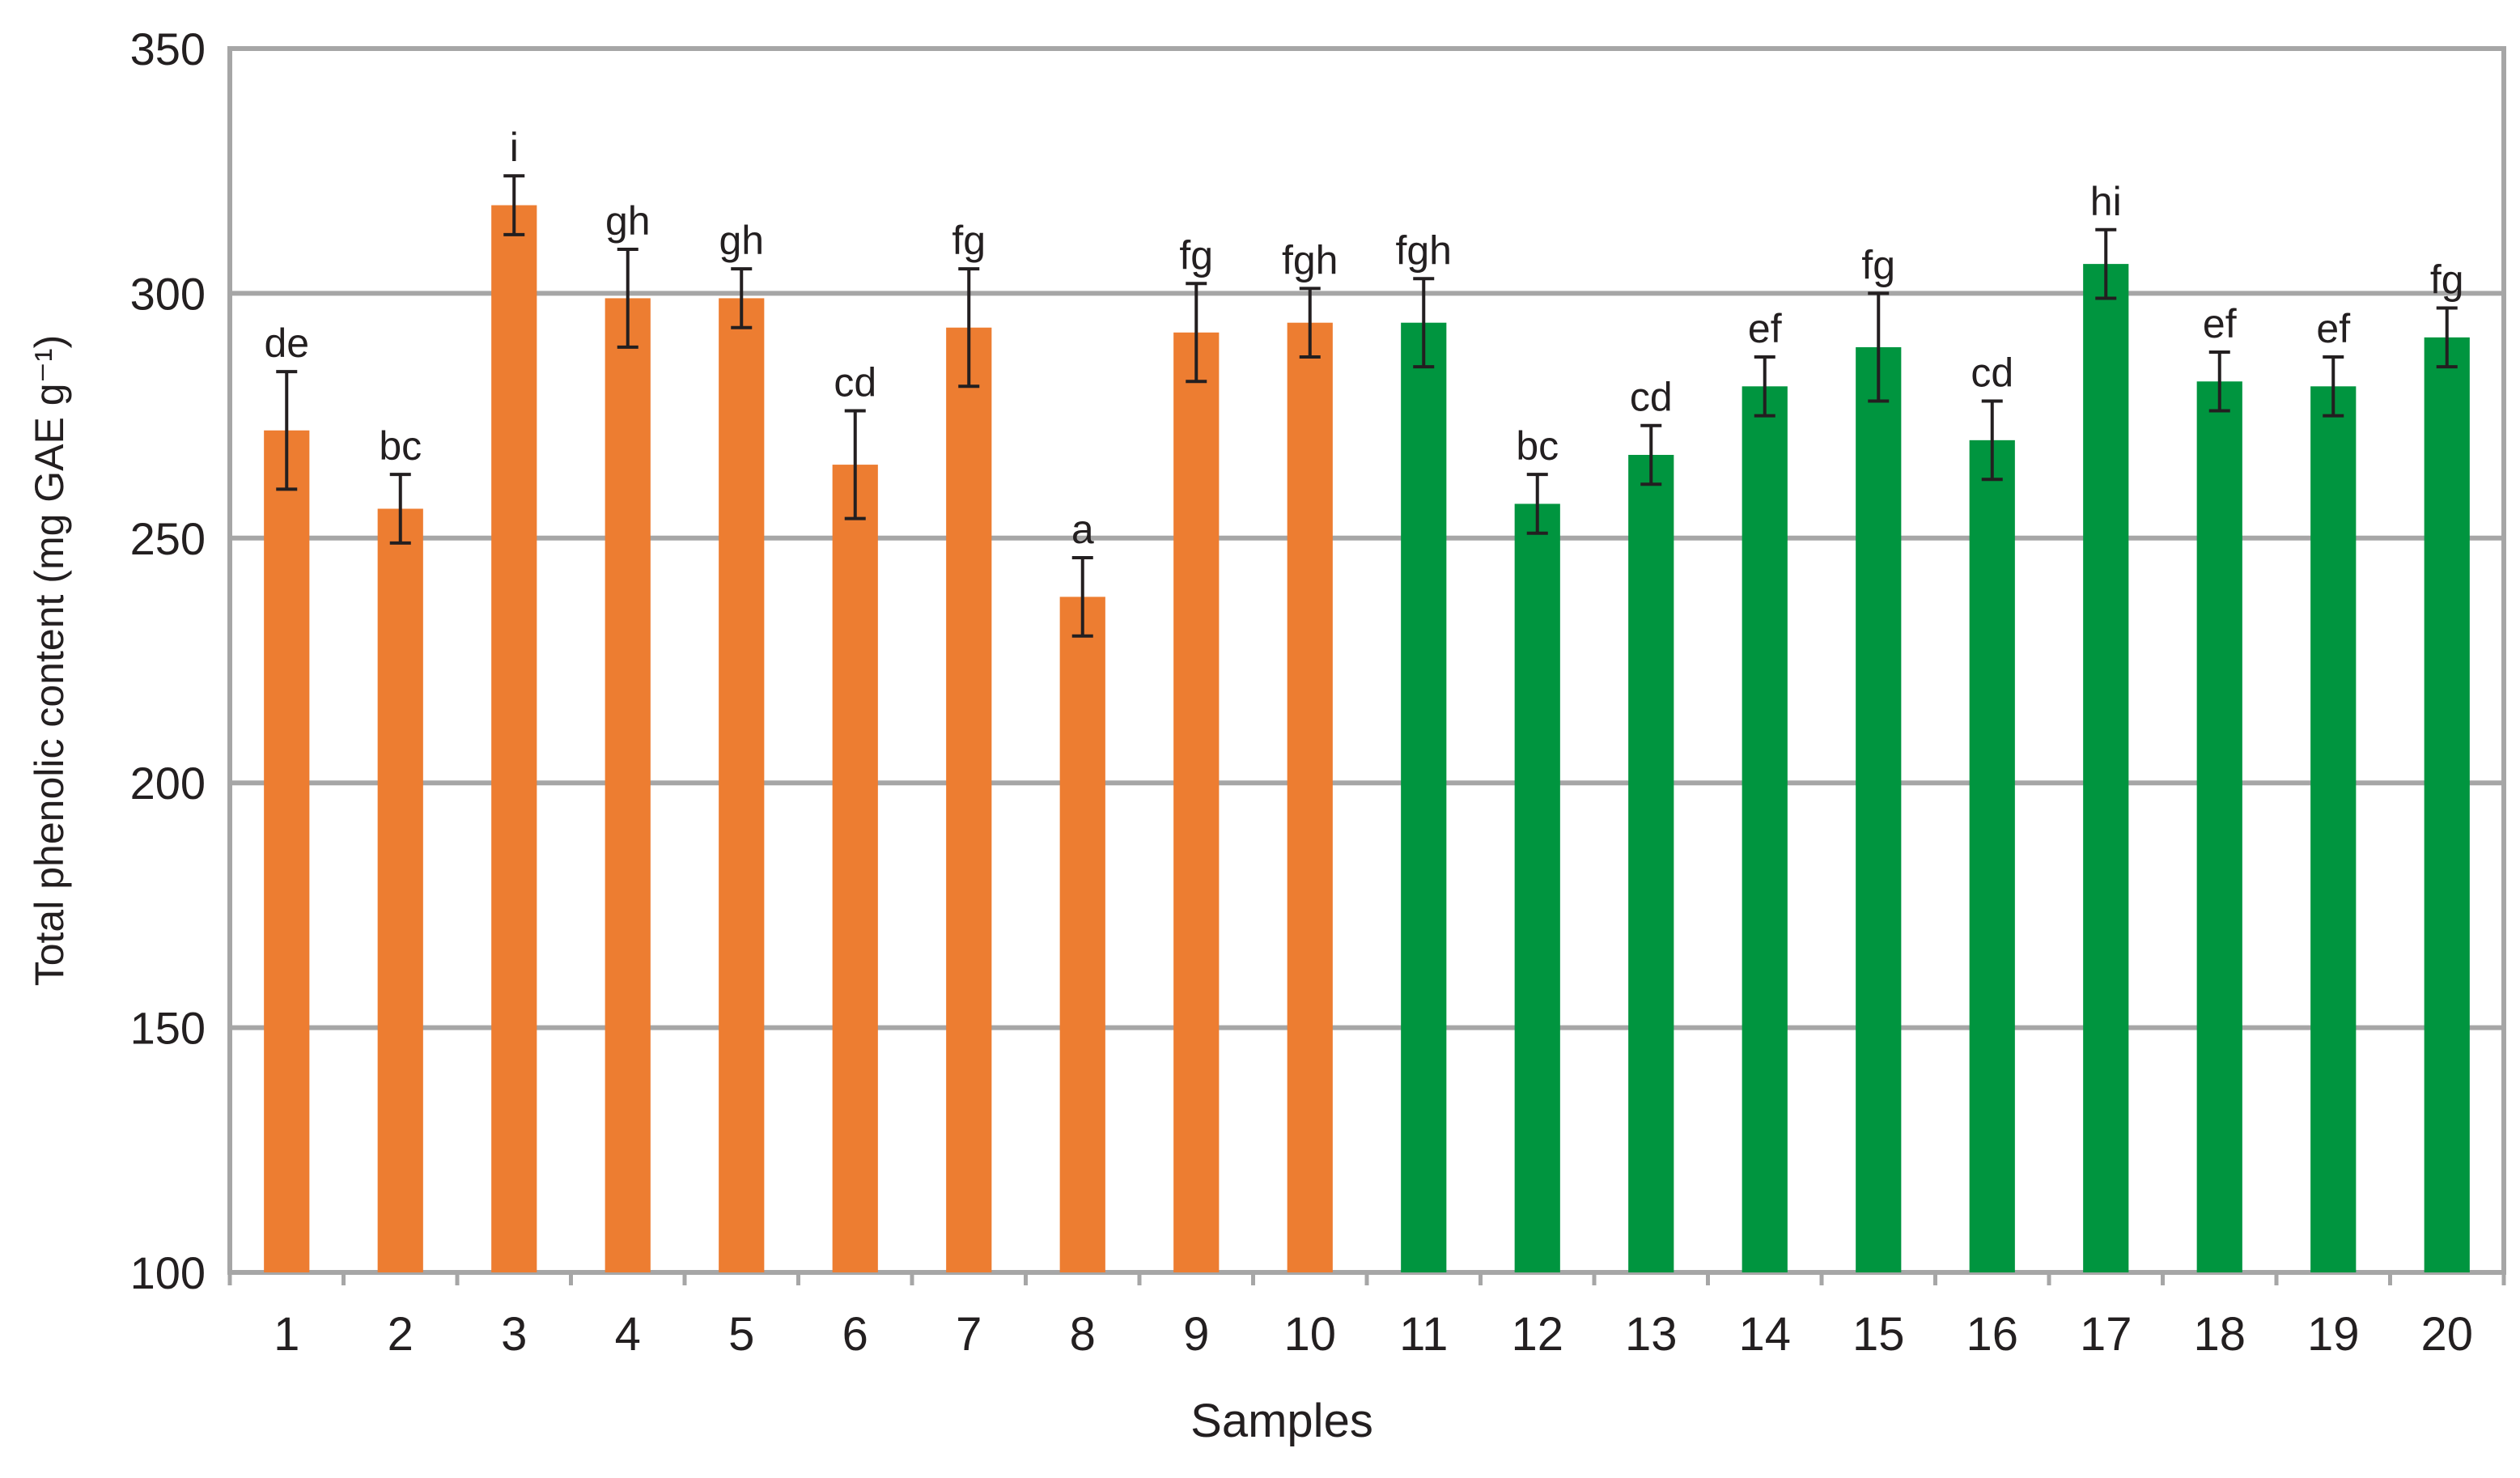  I want to click on significance-label: de, so click(286, 343).